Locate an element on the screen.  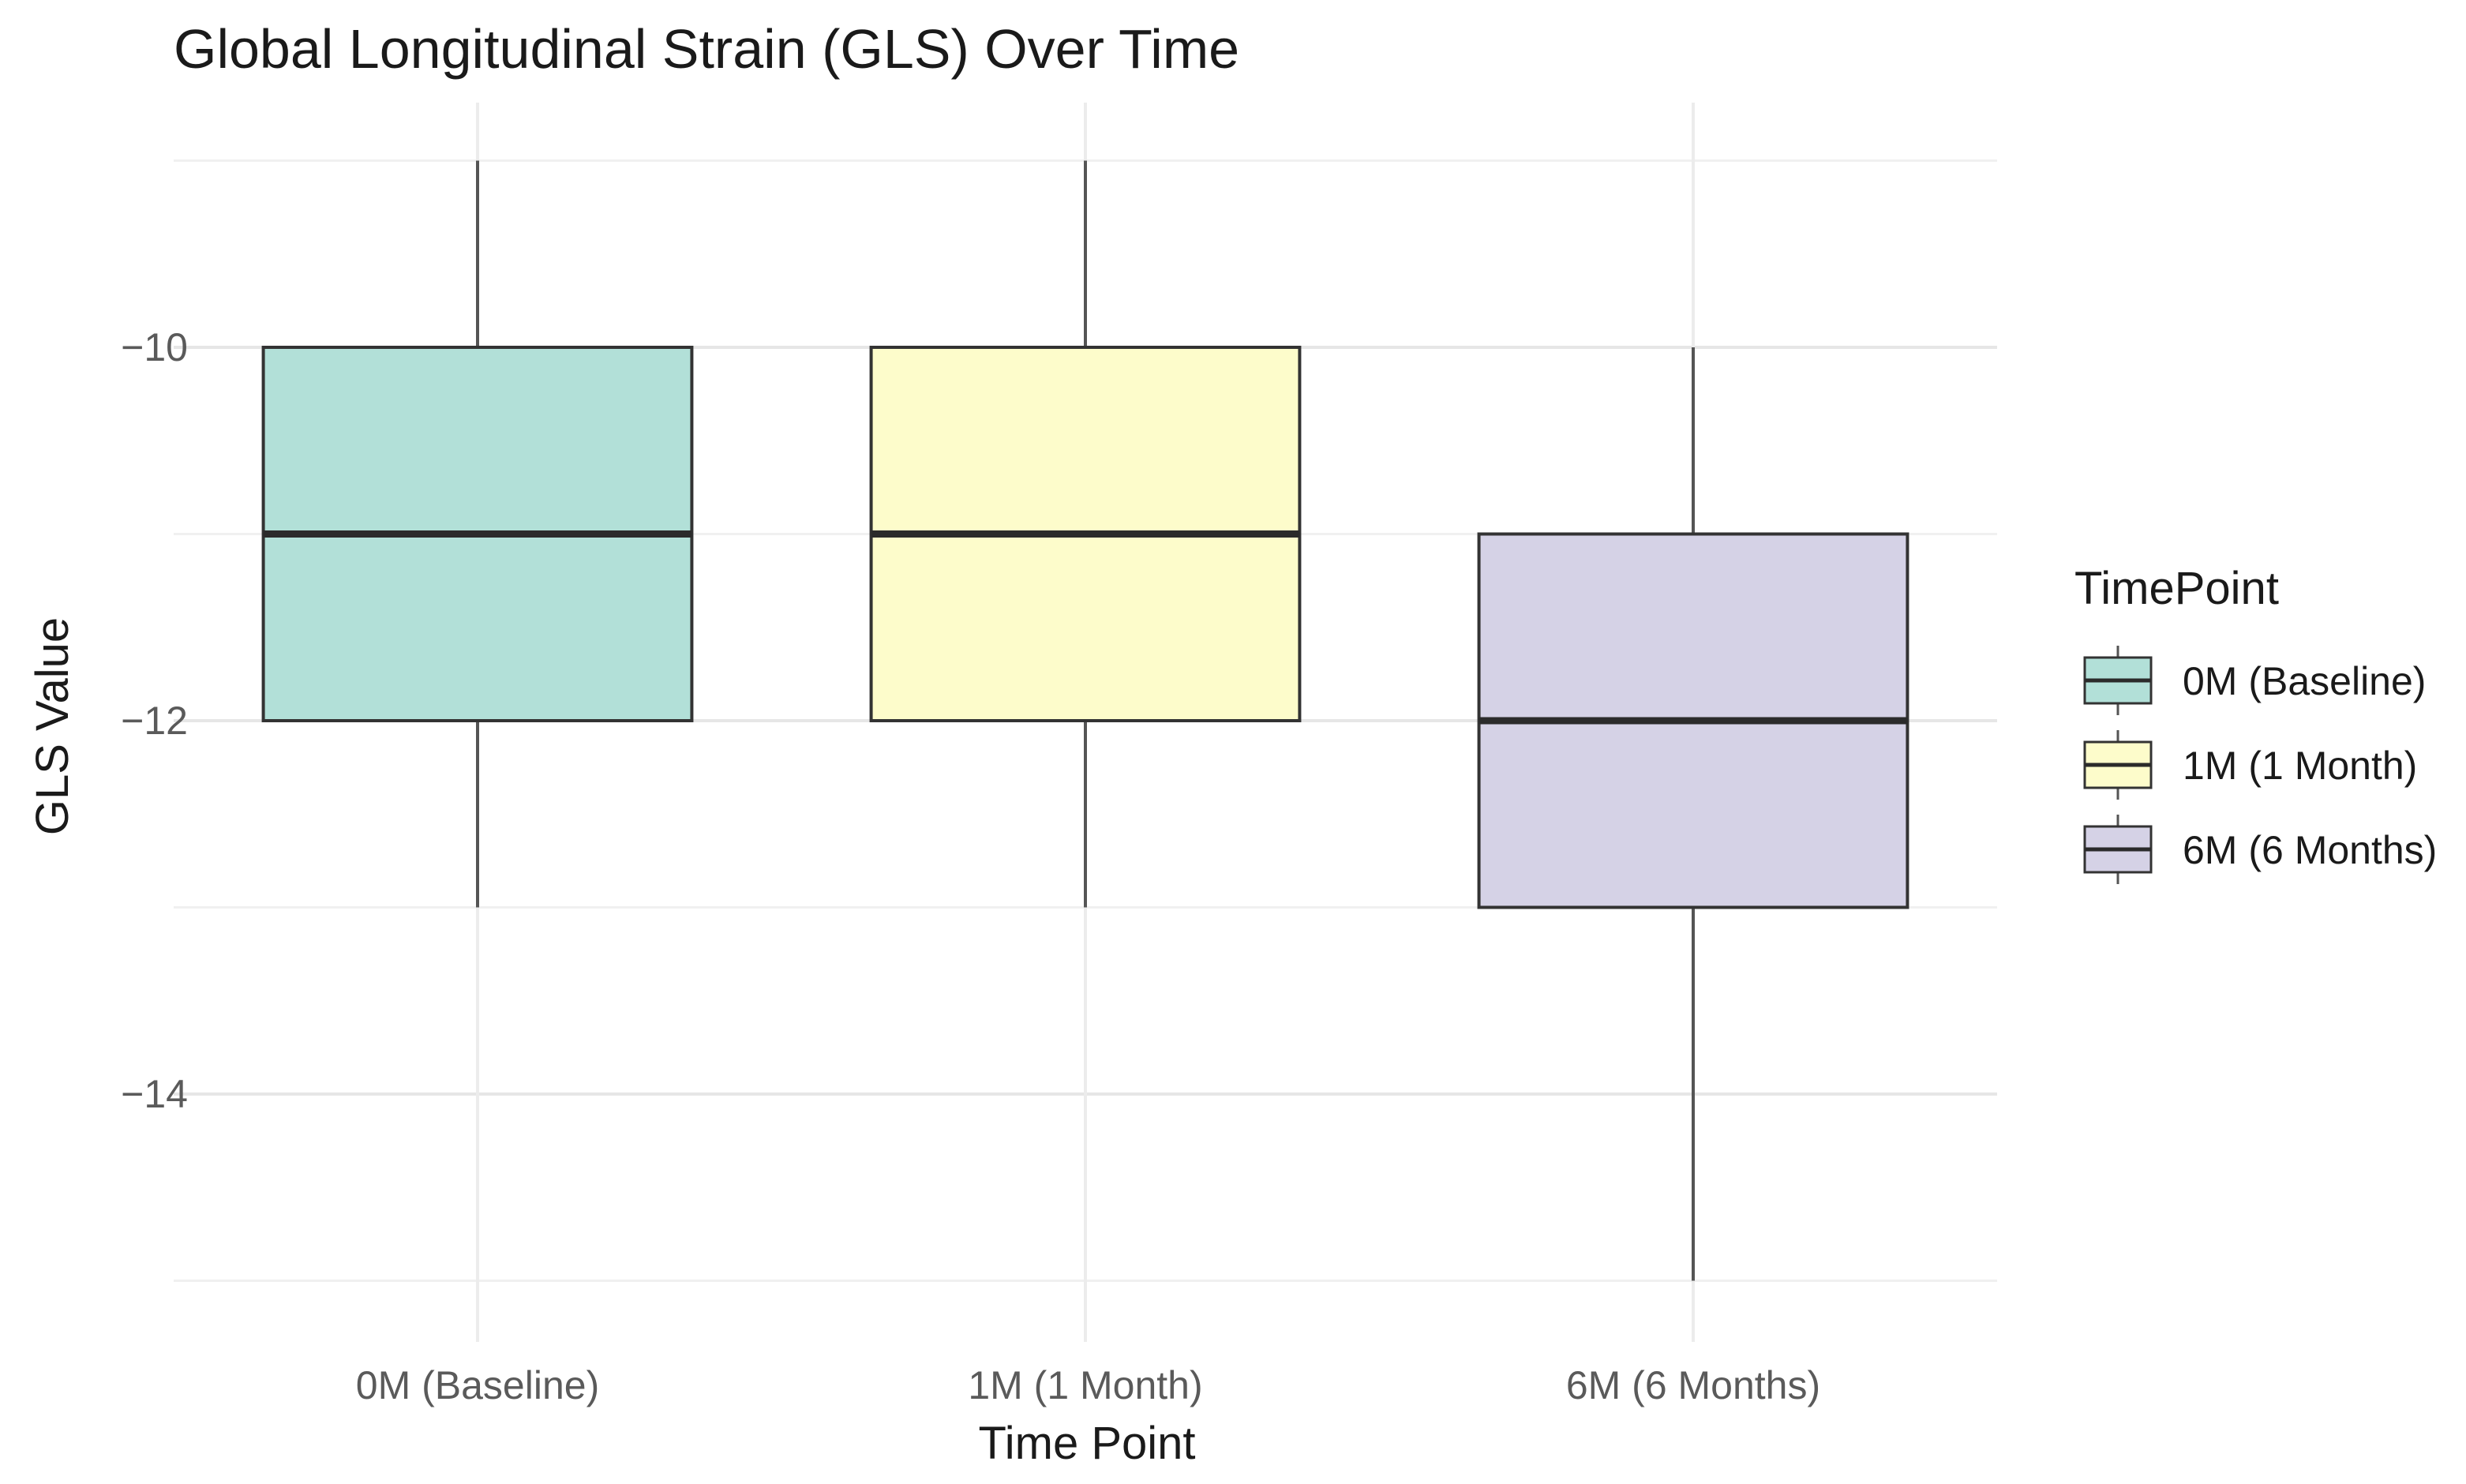
legend-entry-1: 0M (Baseline) is located at coordinates (2254, 680).